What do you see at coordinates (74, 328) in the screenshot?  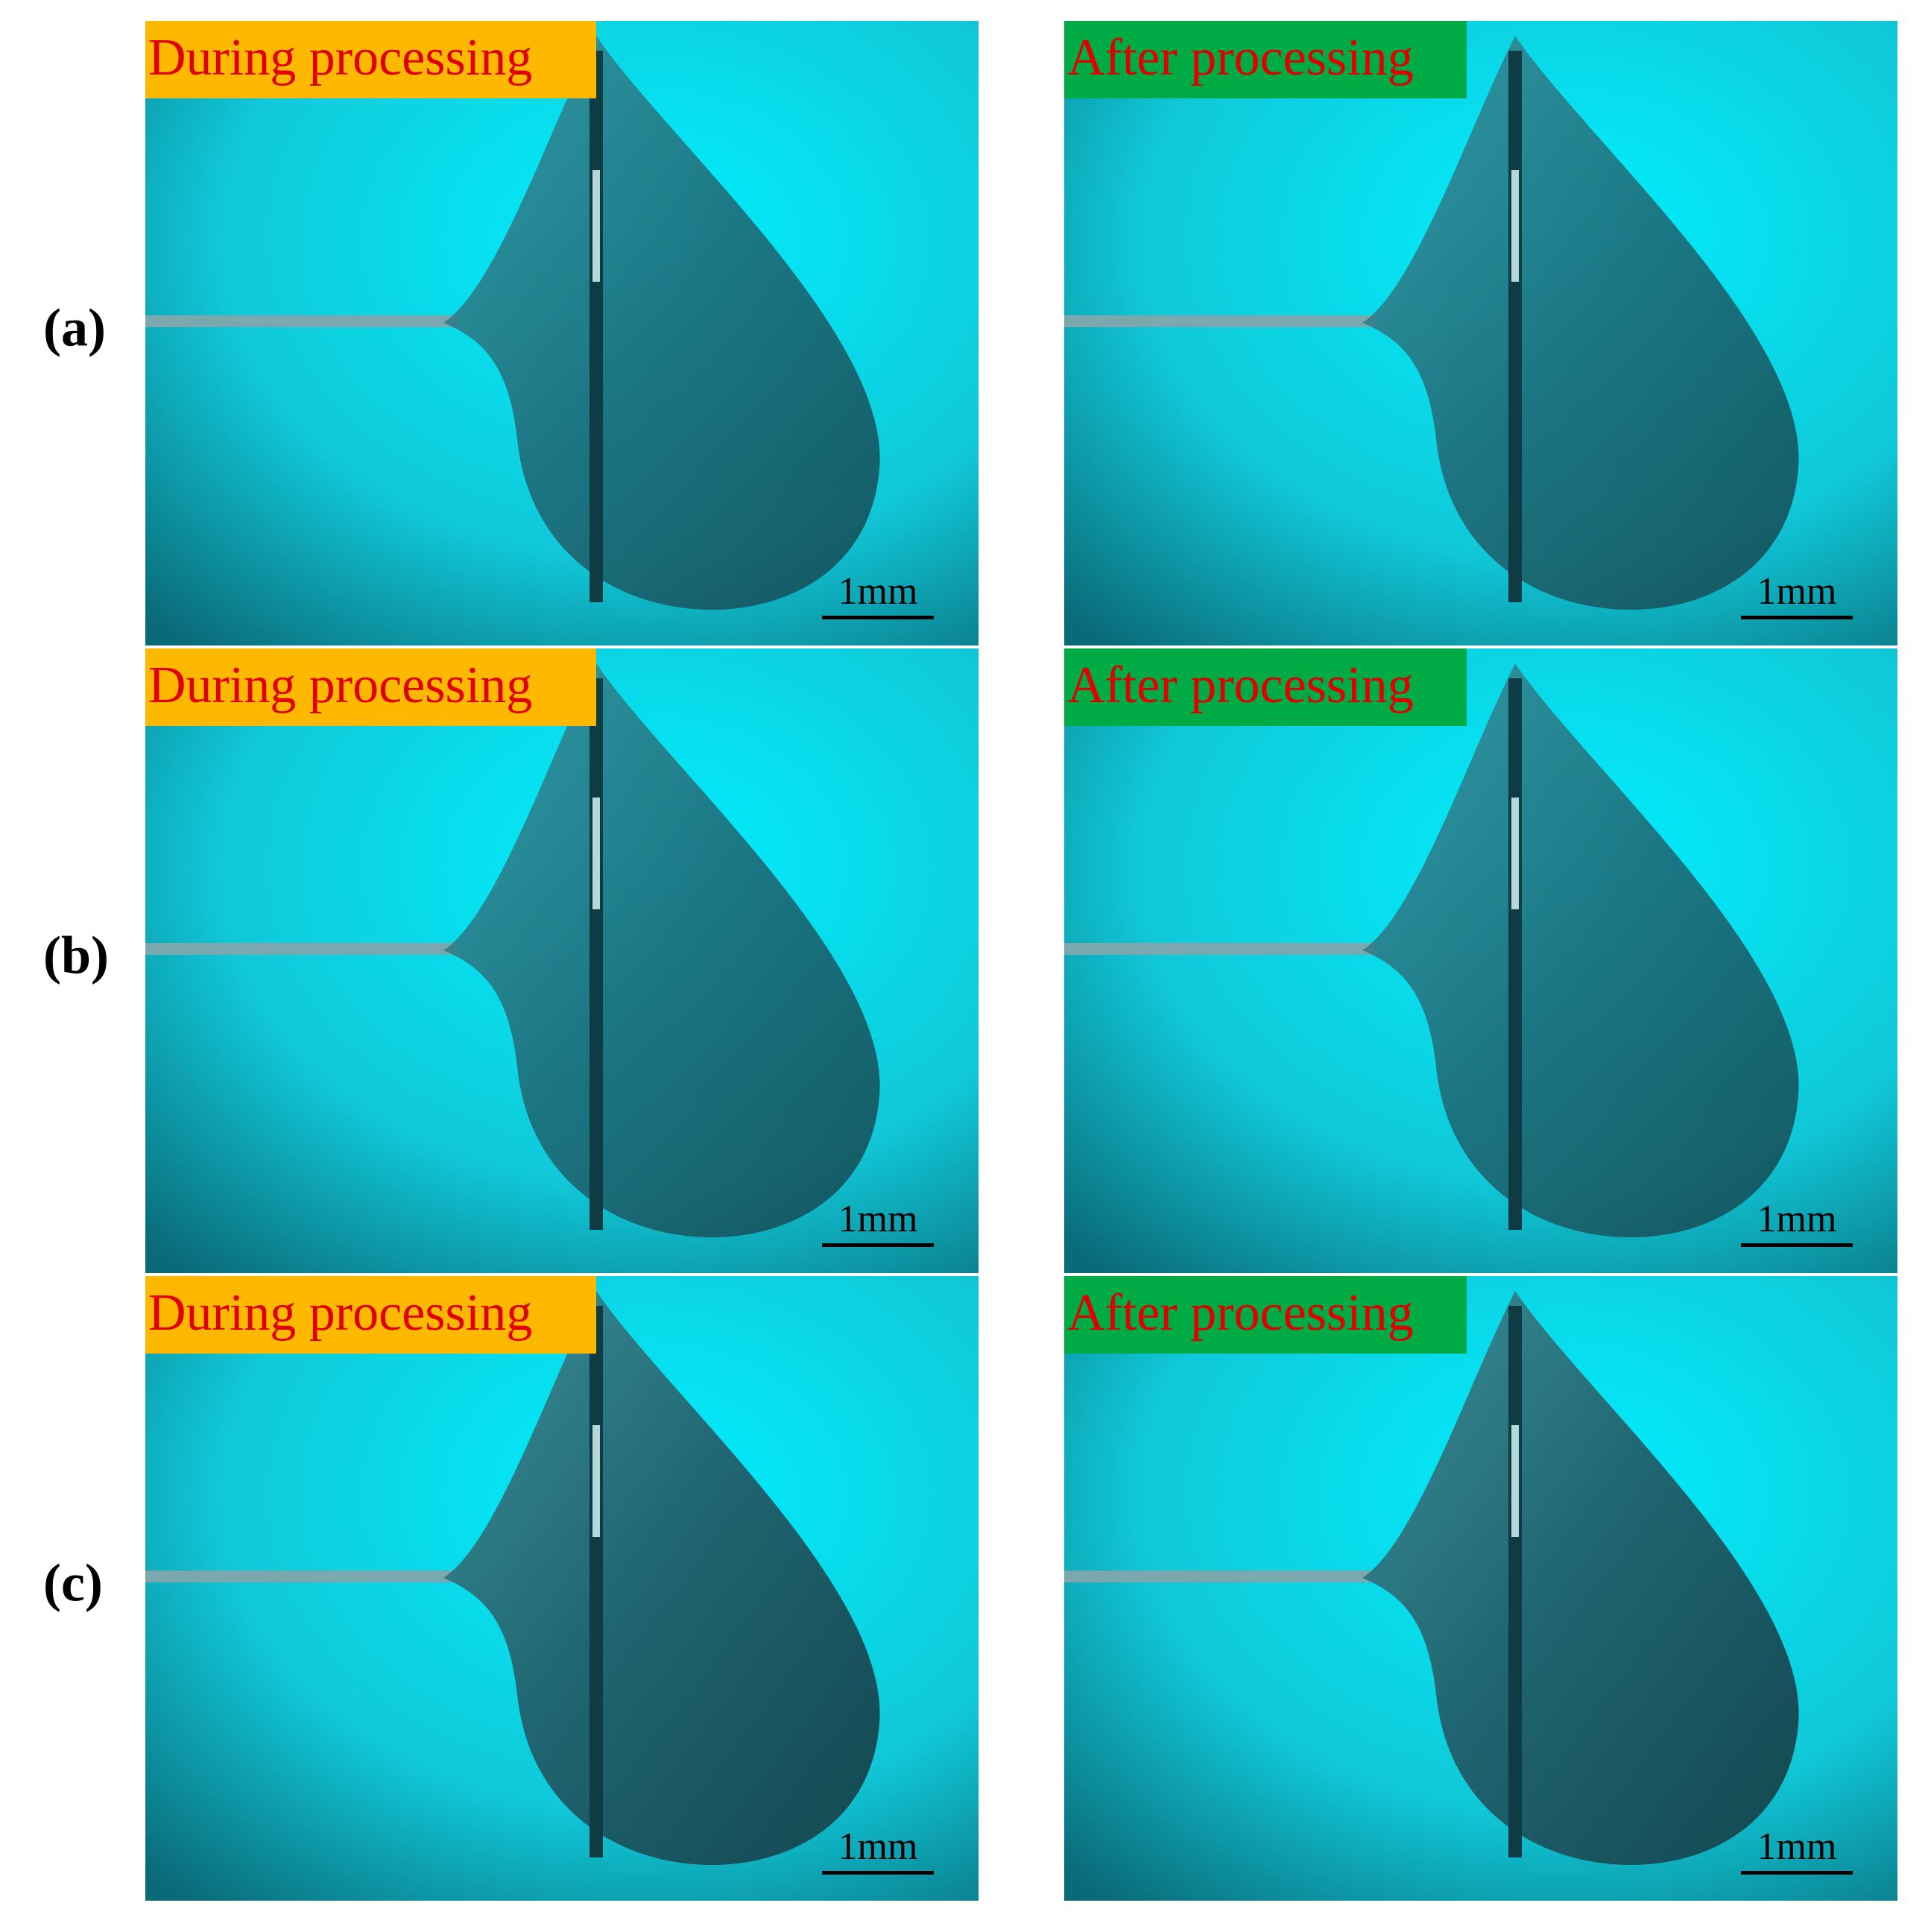 I see `row-label: (a)` at bounding box center [74, 328].